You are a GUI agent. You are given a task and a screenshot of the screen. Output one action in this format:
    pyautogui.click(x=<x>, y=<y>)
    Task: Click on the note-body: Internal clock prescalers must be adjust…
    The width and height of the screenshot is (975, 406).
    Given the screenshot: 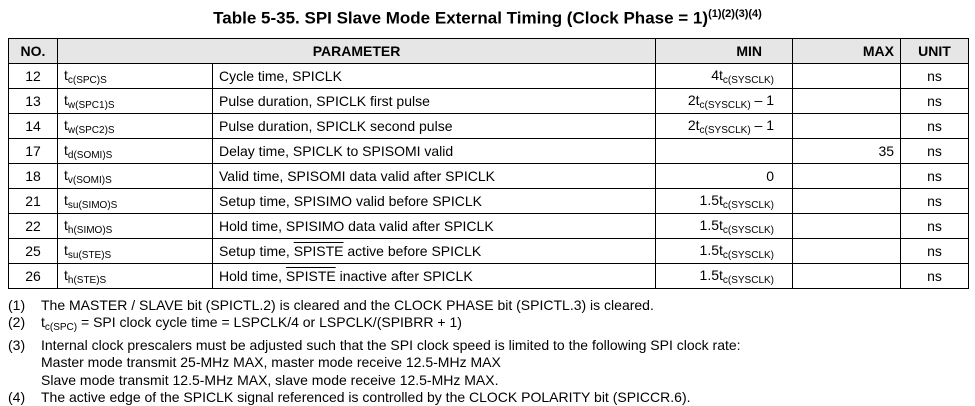 What is the action you would take?
    pyautogui.click(x=391, y=363)
    